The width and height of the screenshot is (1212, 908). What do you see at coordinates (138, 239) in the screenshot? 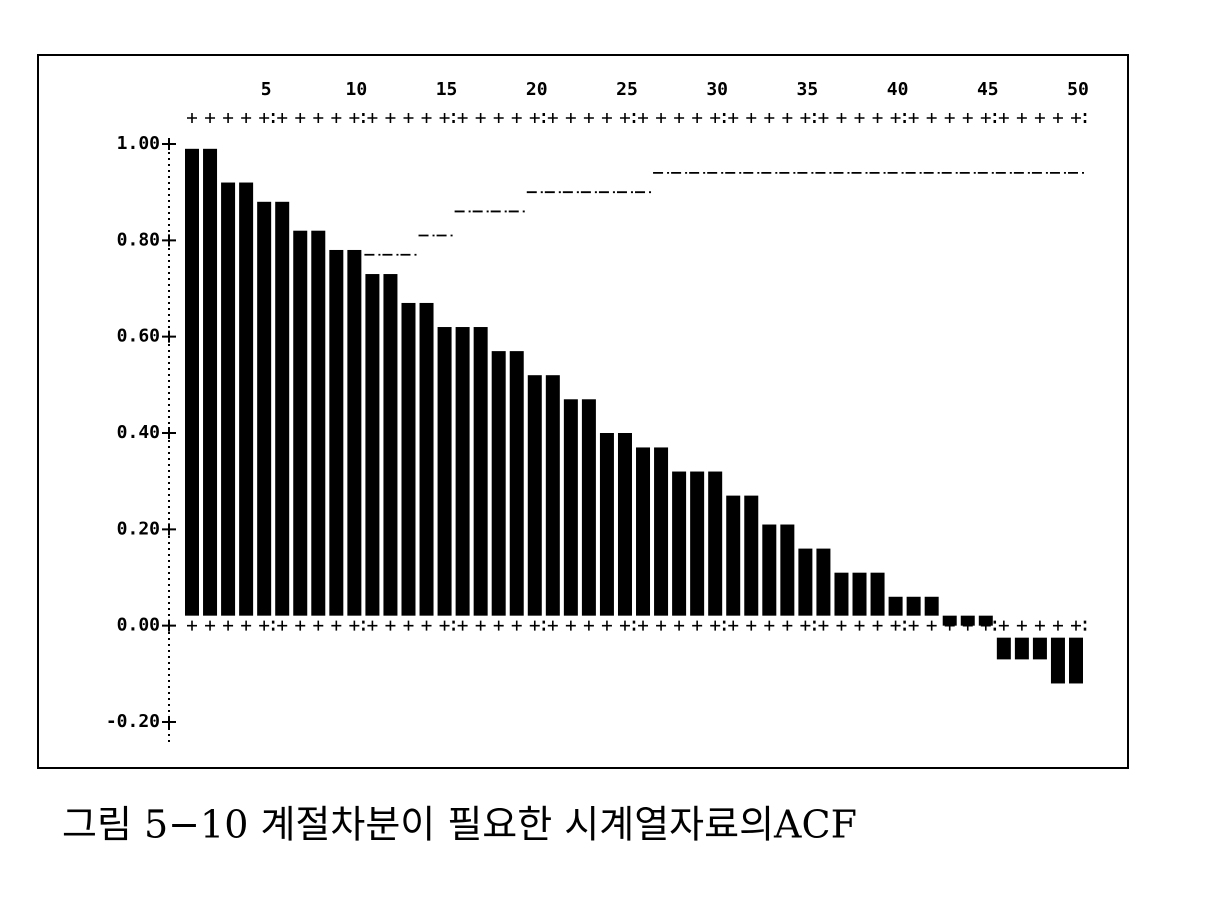
I see `y-tick-label: 0.80` at bounding box center [138, 239].